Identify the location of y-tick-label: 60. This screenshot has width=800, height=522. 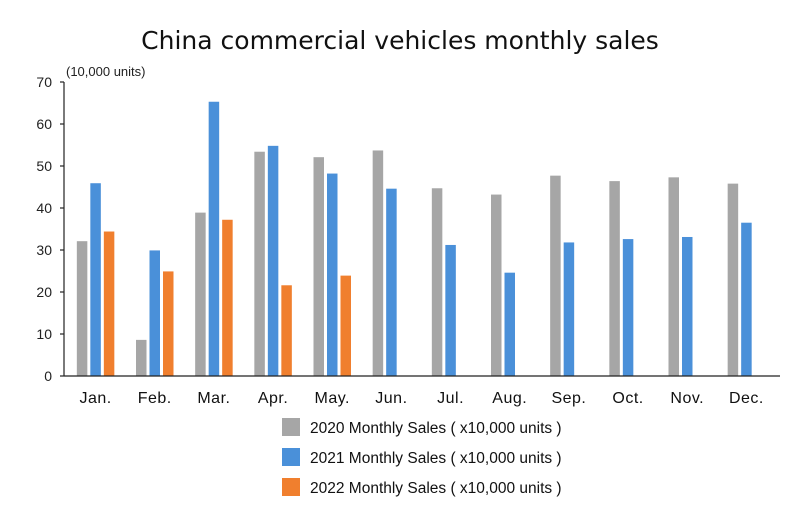
(44, 124).